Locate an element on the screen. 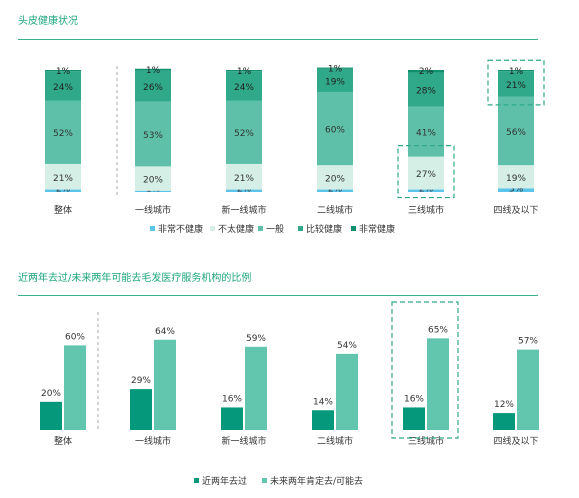  data-label: 56% is located at coordinates (516, 133).